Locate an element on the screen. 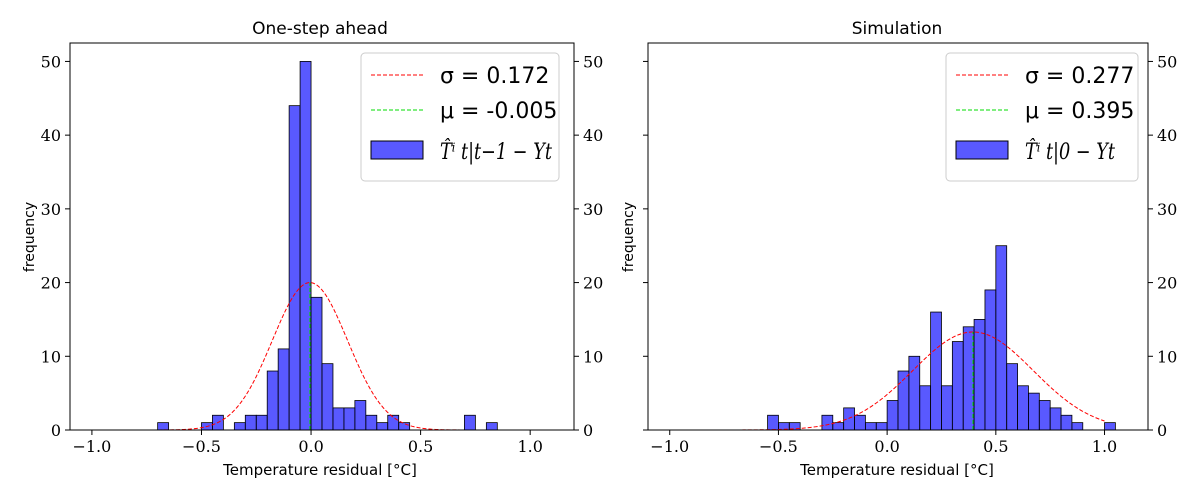 This screenshot has height=500, width=1200. chart-title: Simulation is located at coordinates (897, 29).